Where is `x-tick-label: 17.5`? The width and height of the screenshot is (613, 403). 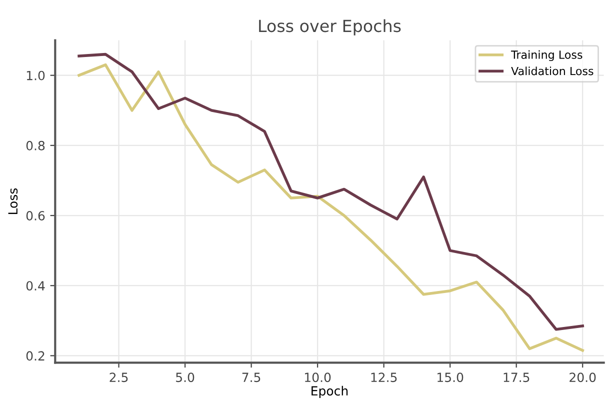
x-tick-label: 17.5 is located at coordinates (517, 377).